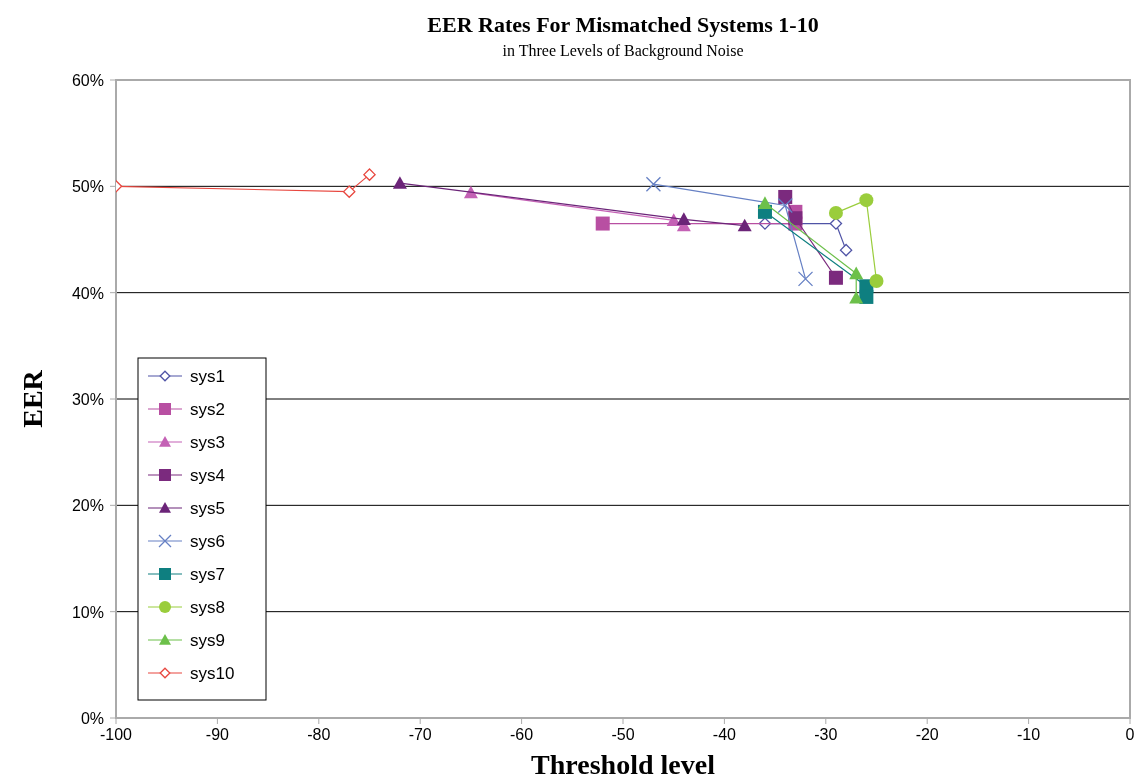 This screenshot has height=783, width=1136. I want to click on y-tick-label: 40%, so click(87, 293).